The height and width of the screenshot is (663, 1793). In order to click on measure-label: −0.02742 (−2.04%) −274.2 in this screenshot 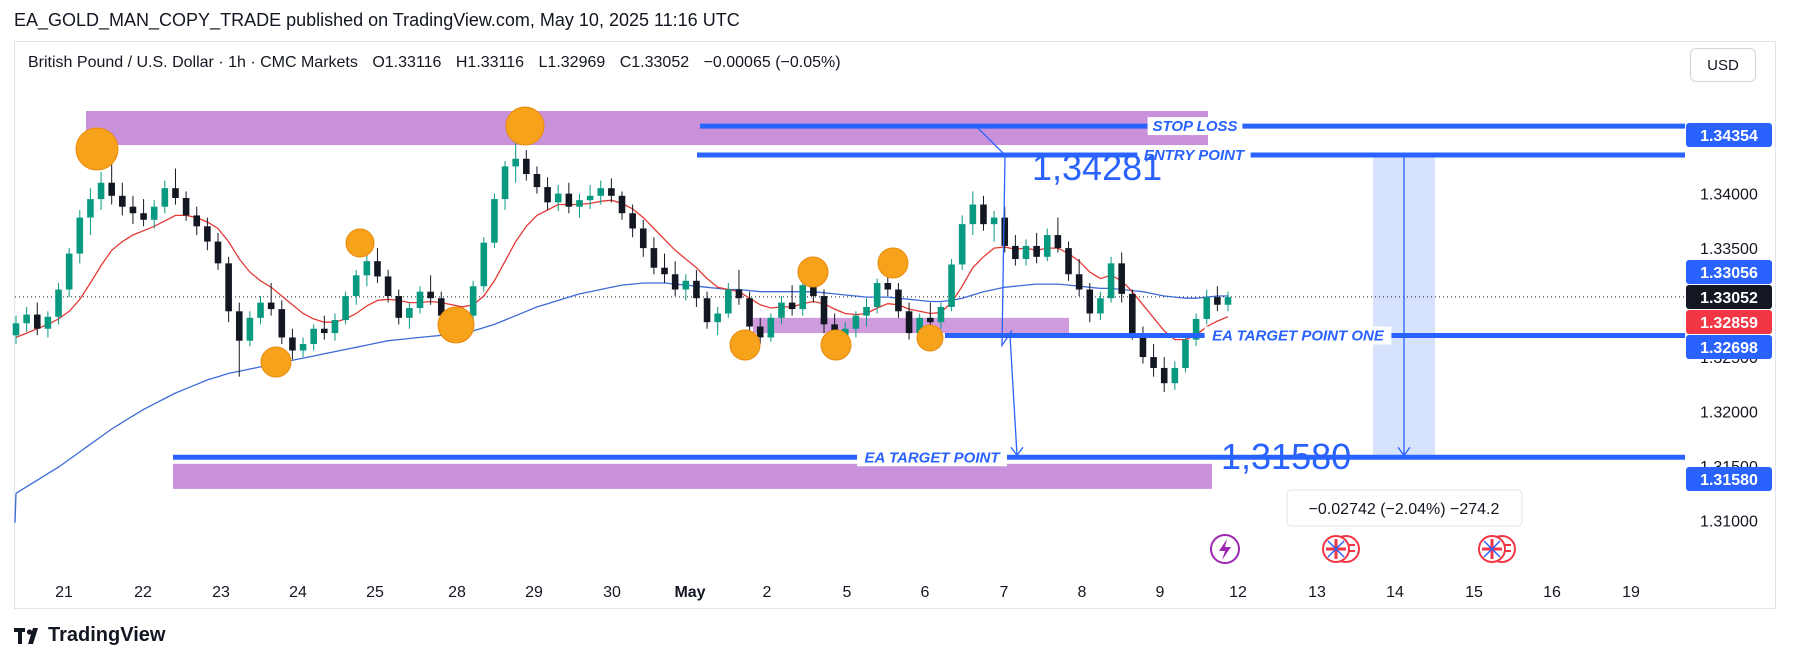, I will do `click(1404, 509)`.